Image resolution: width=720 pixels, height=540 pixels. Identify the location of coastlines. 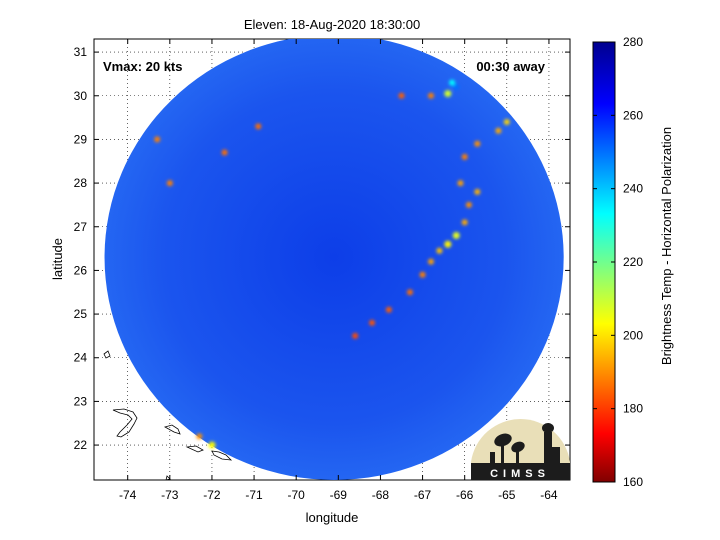
(168, 415).